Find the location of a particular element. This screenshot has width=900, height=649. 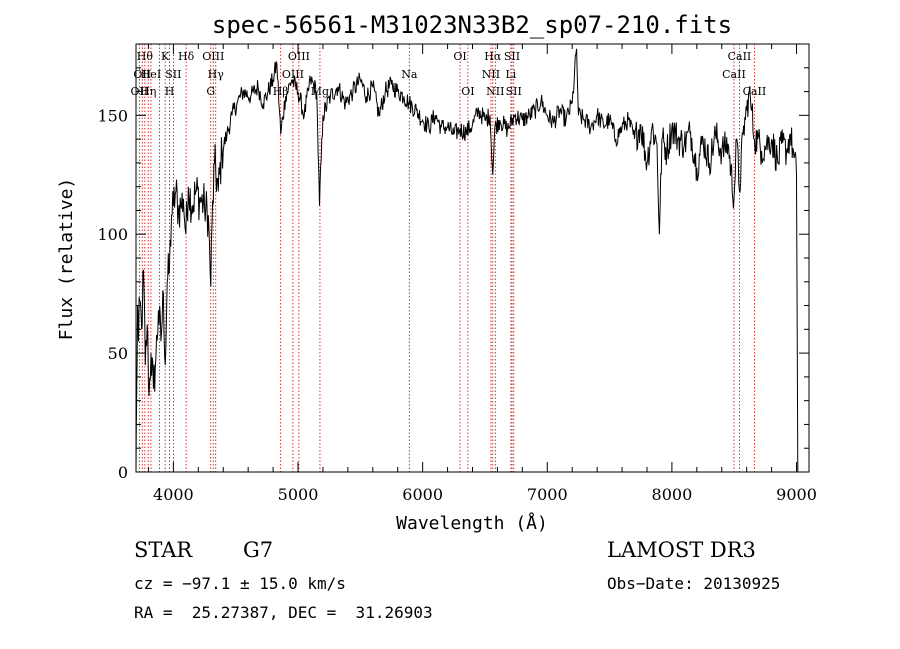

line-marker-label: Hδ is located at coordinates (186, 56).